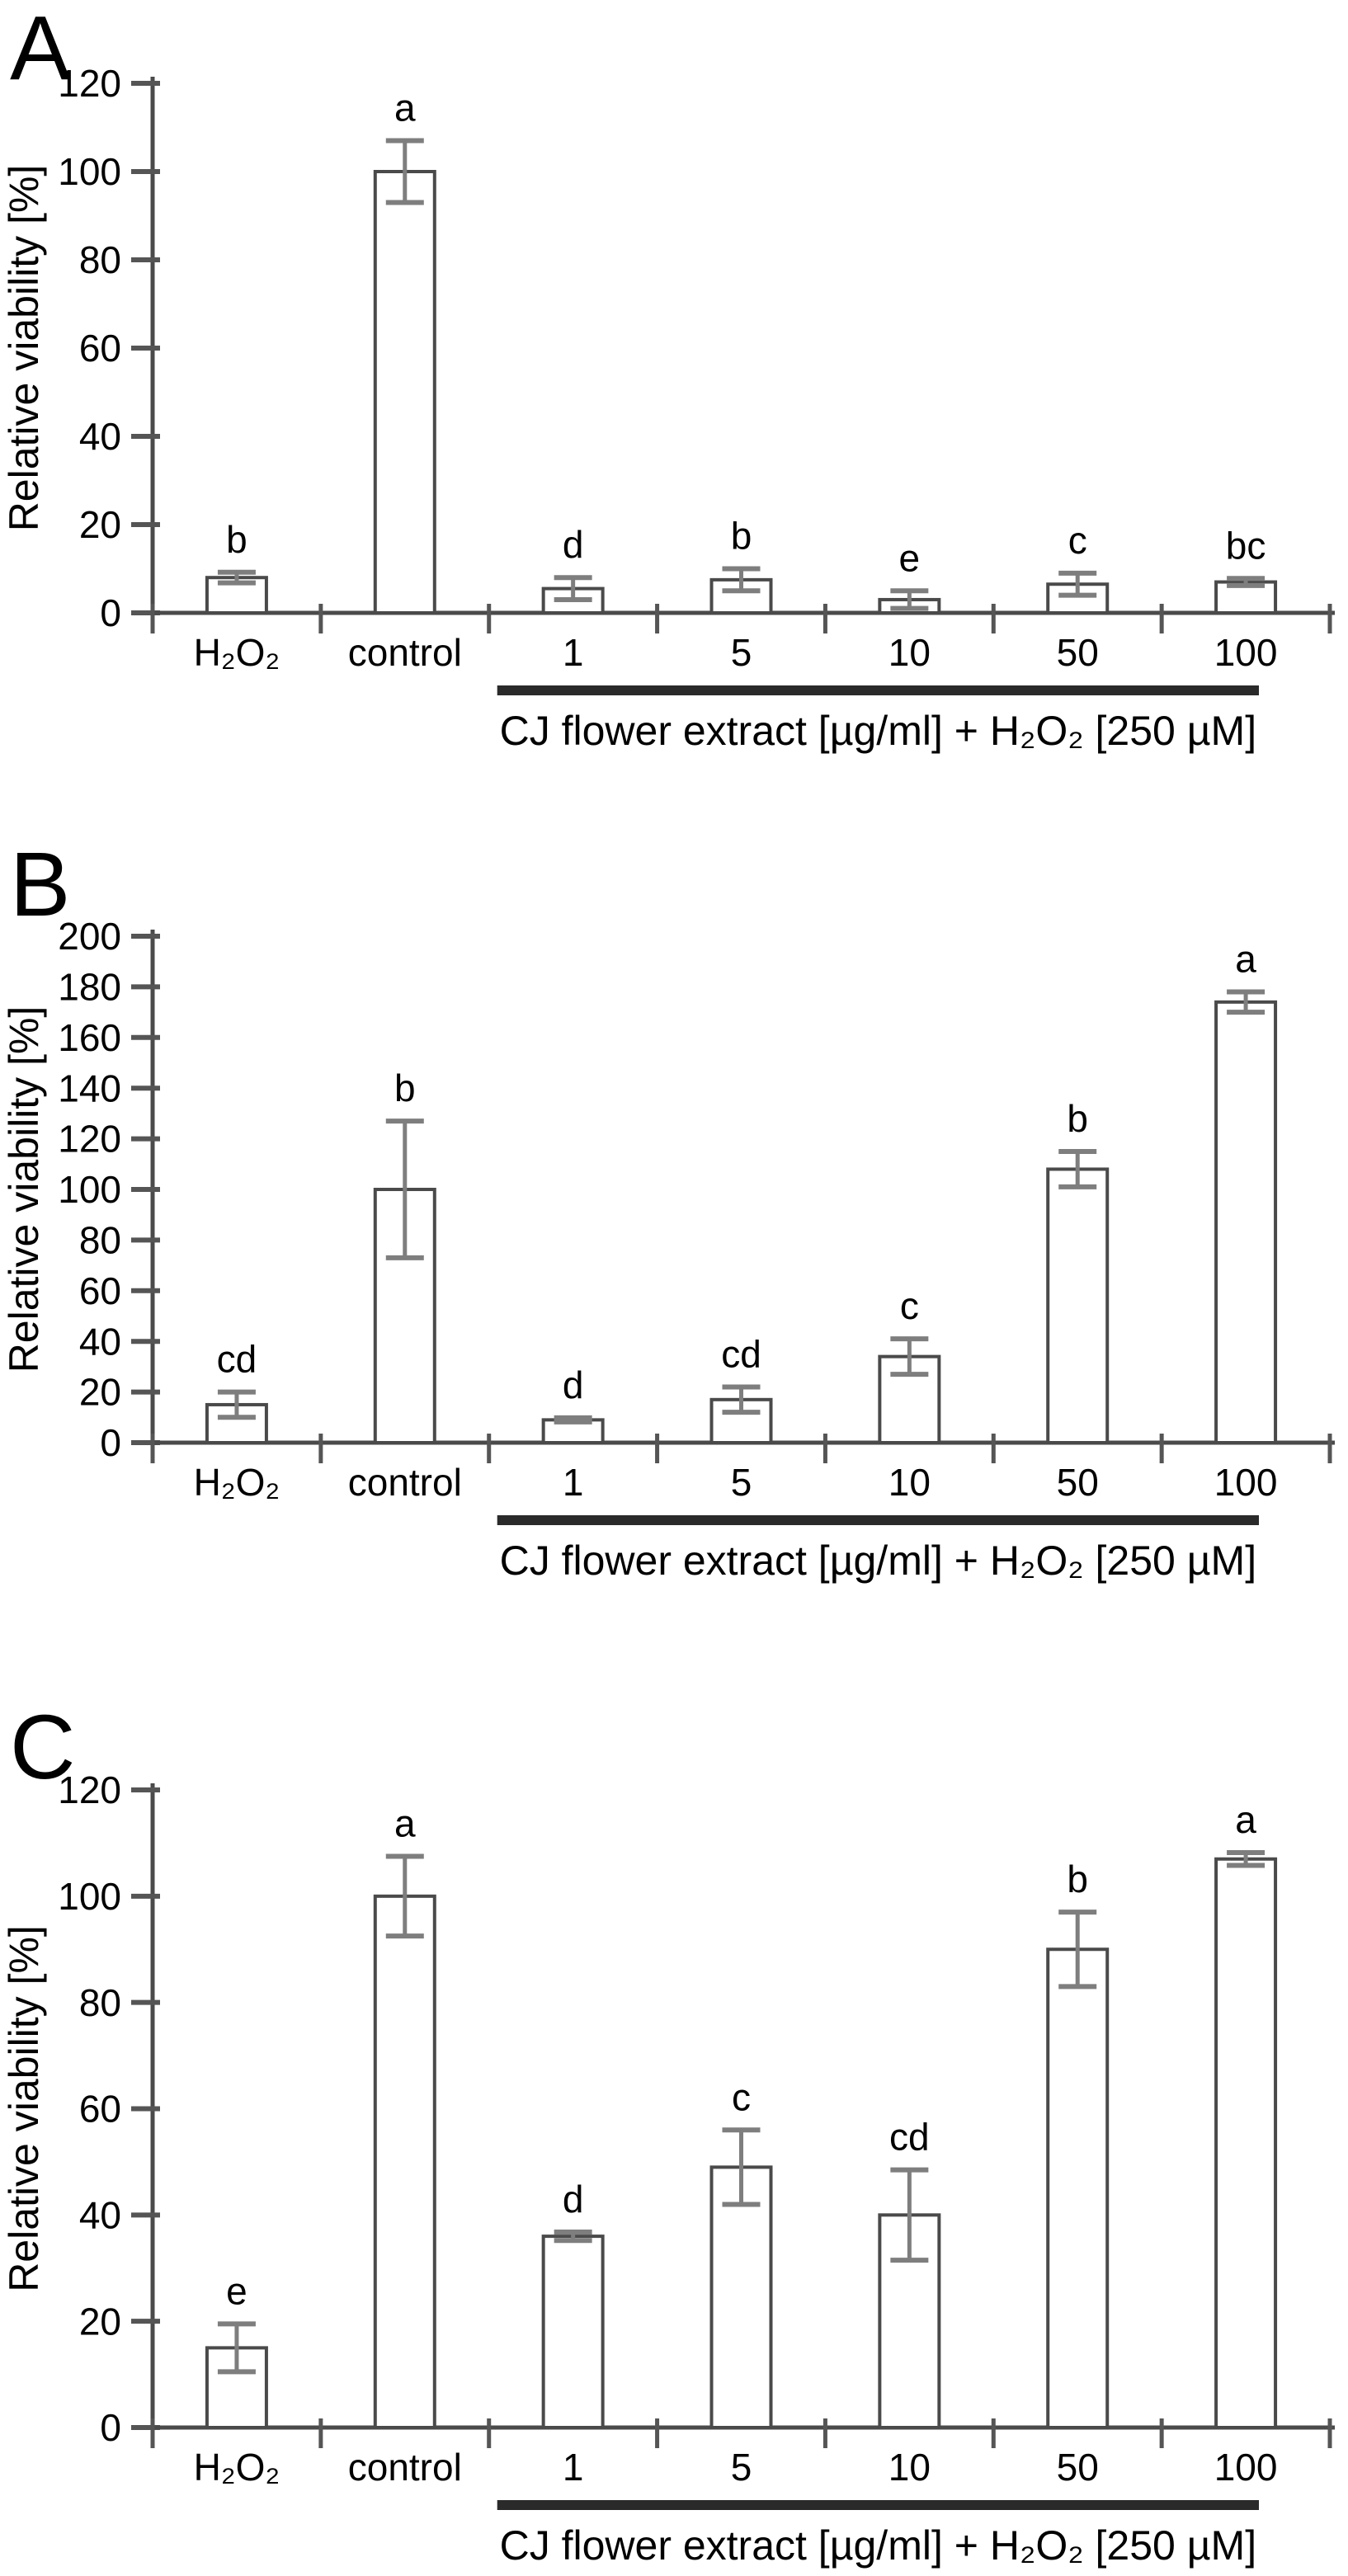 Image resolution: width=1348 pixels, height=2576 pixels. I want to click on y-tick-label: 140, so click(89, 1088).